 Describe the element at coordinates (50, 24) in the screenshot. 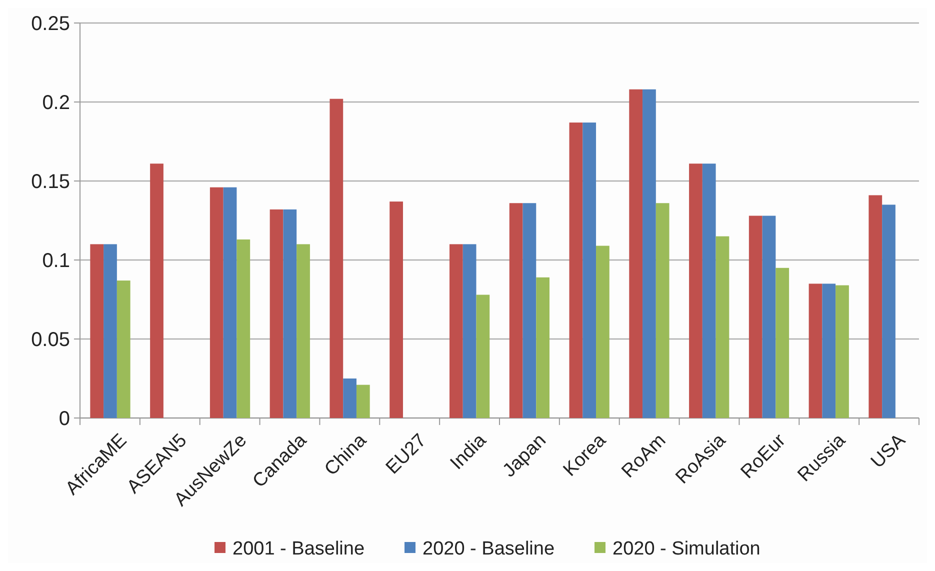

I see `y-tick-label: 0.25` at that location.